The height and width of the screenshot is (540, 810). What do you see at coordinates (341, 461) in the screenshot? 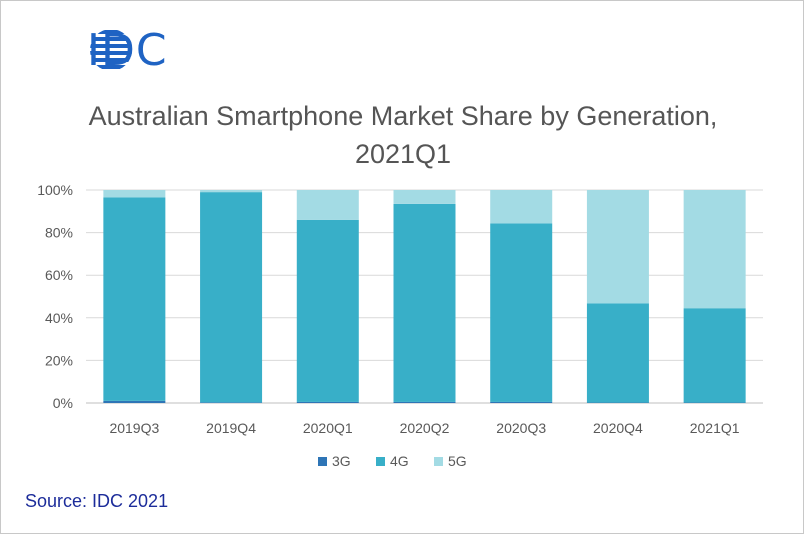
I see `legend-label-3g: 3G` at bounding box center [341, 461].